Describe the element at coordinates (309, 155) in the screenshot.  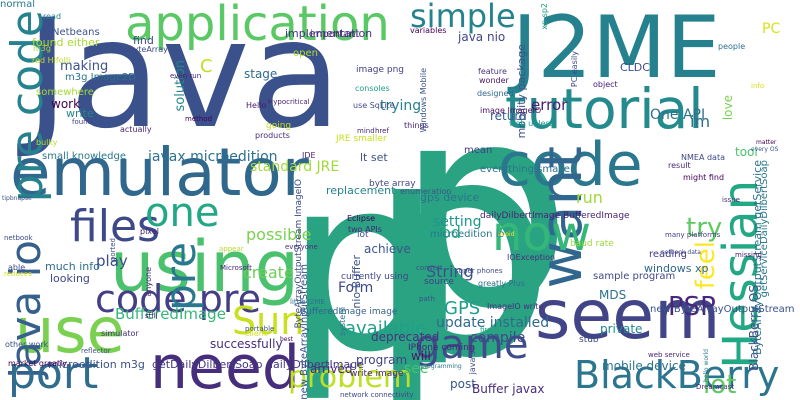
I see `word-ide-133: IDE` at that location.